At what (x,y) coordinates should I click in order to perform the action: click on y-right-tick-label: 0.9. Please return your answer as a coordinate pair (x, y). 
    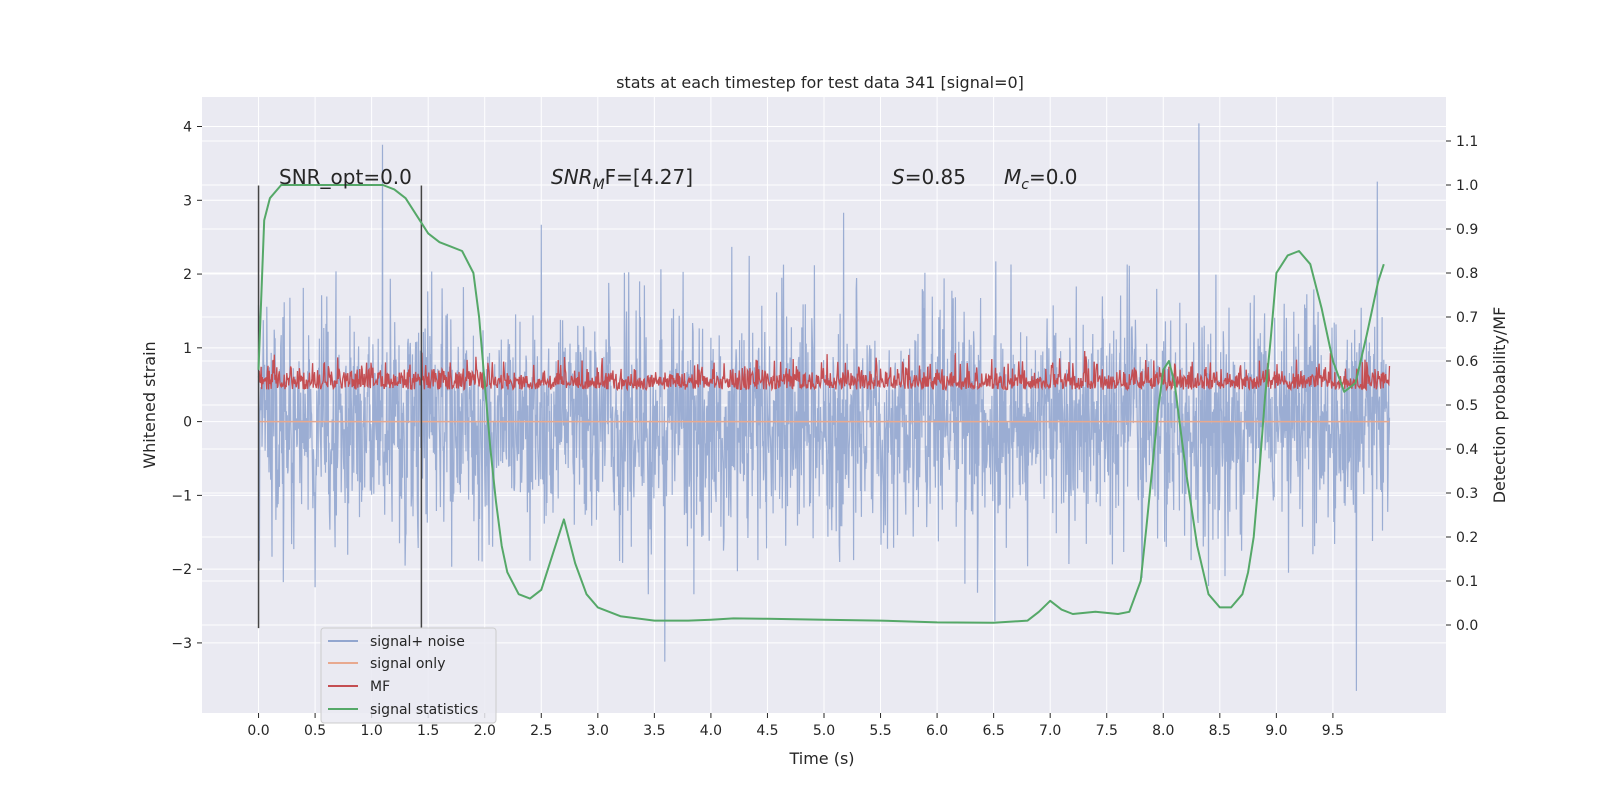
    Looking at the image, I should click on (1467, 230).